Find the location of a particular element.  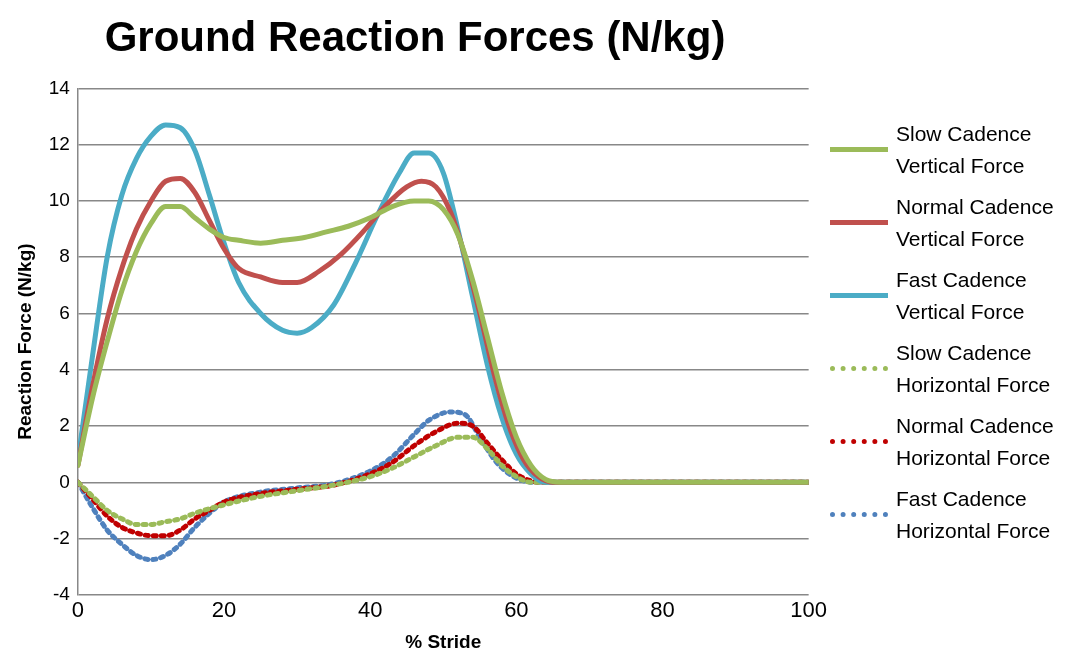

legend-label: Normal Cadence Horizontal Force is located at coordinates (975, 442).